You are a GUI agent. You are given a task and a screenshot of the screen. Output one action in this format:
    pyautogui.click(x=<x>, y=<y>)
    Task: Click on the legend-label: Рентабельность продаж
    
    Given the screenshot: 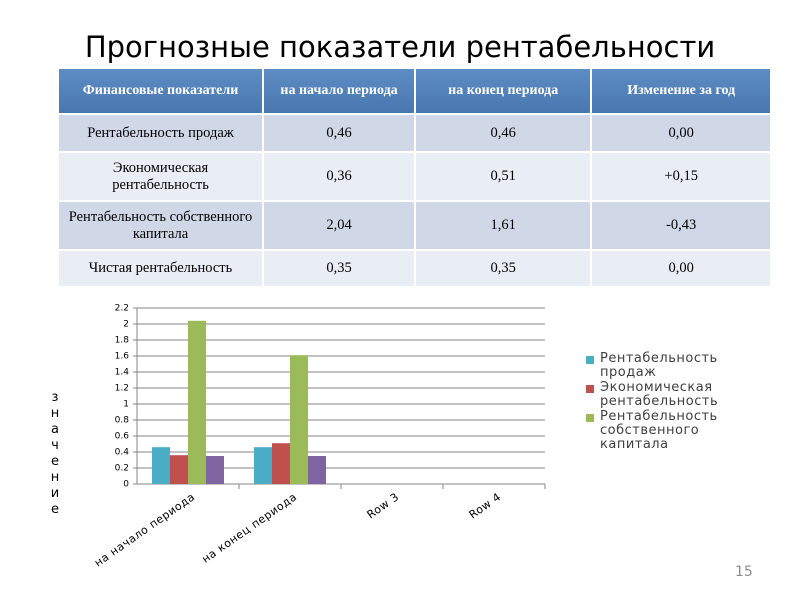 What is the action you would take?
    pyautogui.click(x=659, y=365)
    